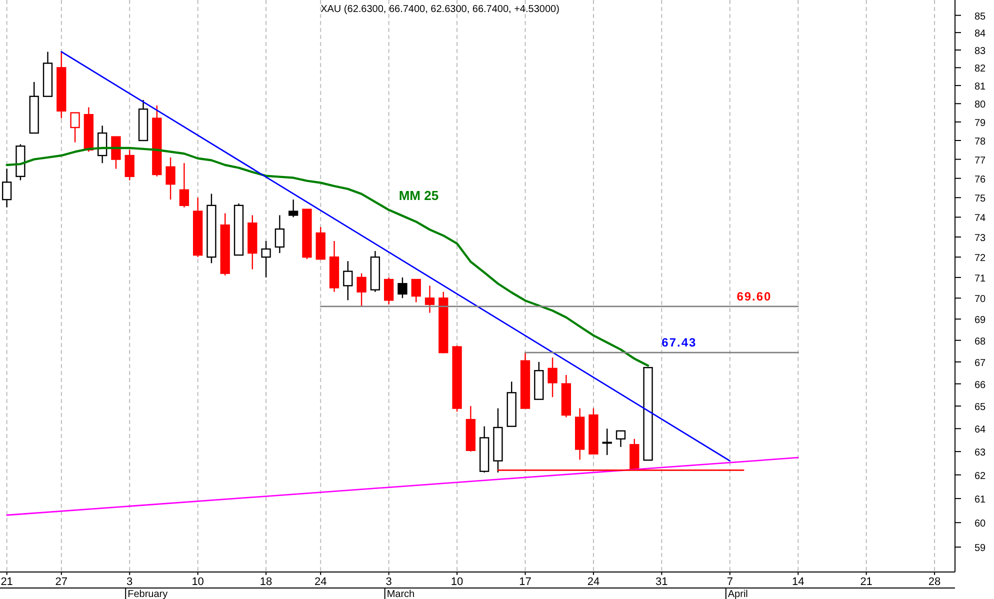 This screenshot has height=599, width=994. I want to click on x-tick-label: 14, so click(798, 582).